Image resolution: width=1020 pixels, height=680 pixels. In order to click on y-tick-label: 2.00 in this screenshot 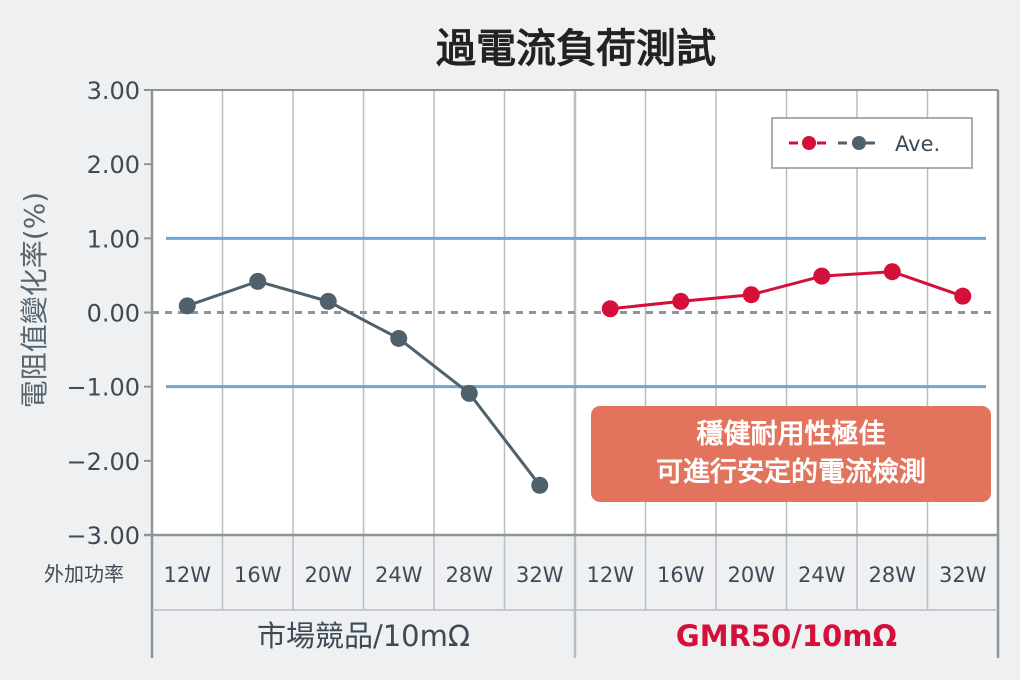, I will do `click(113, 165)`.